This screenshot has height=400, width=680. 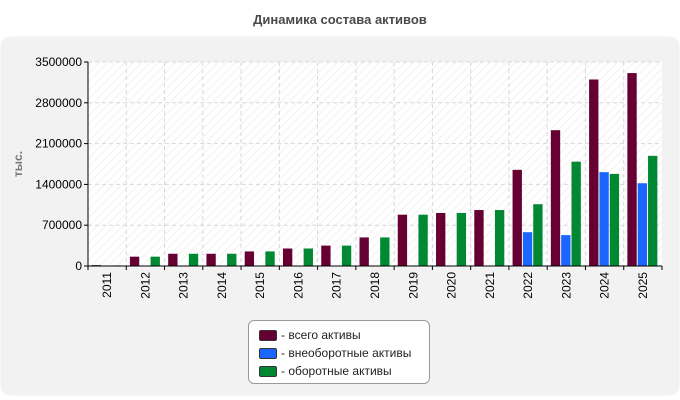 I want to click on legend-swatch-noncurrent, so click(x=268, y=353).